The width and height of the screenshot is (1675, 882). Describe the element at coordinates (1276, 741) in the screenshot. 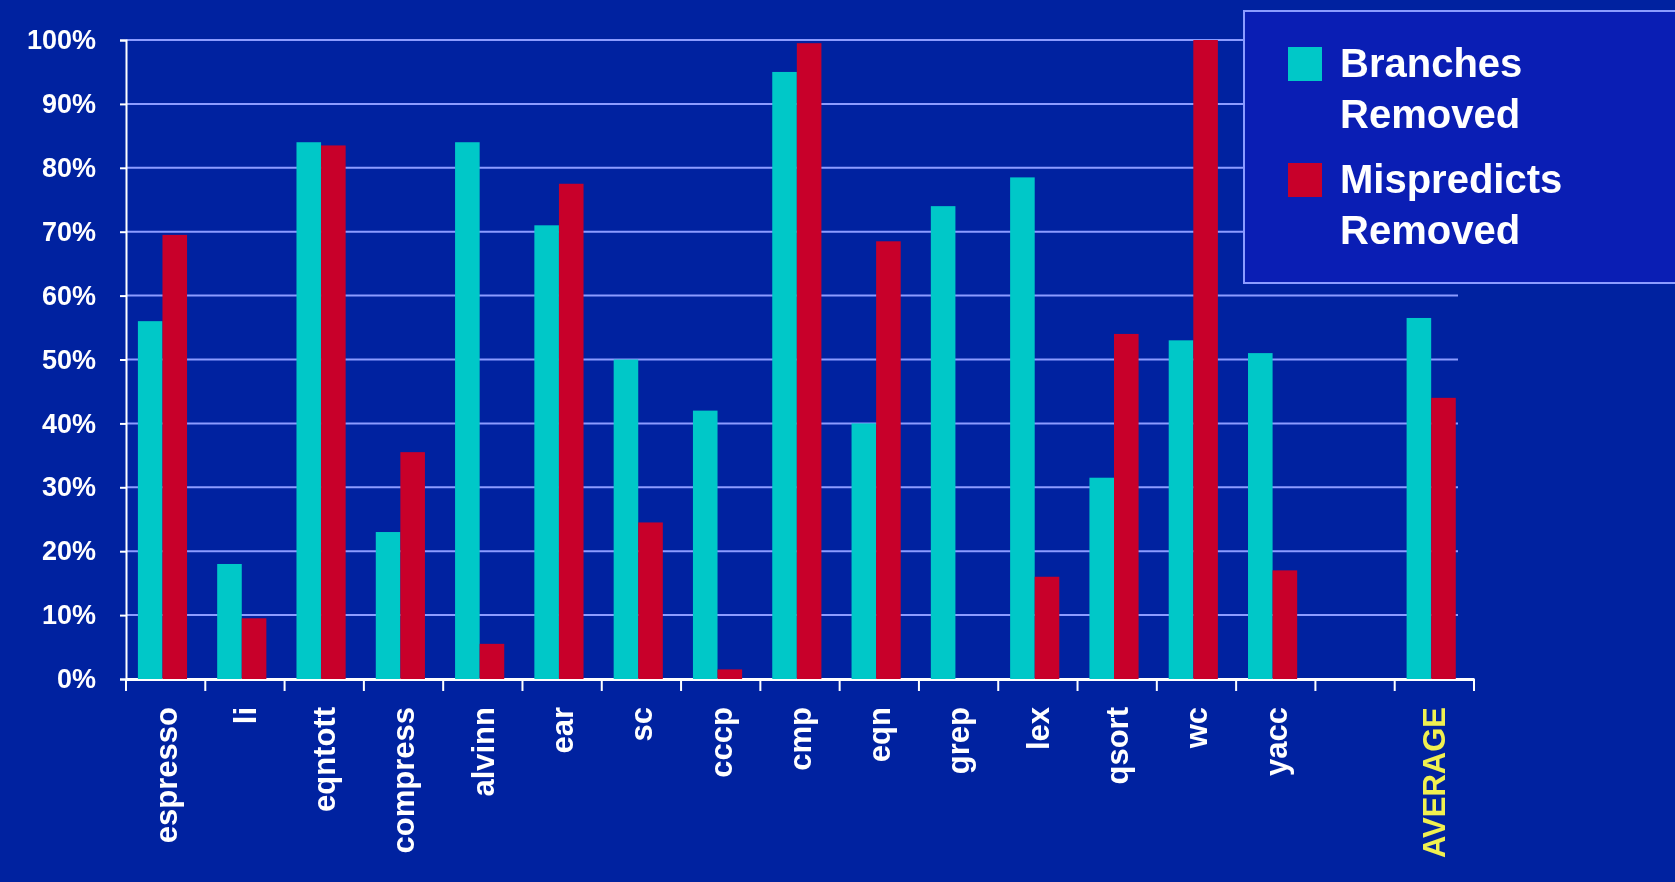

I see `x-tick-label: yacc` at that location.